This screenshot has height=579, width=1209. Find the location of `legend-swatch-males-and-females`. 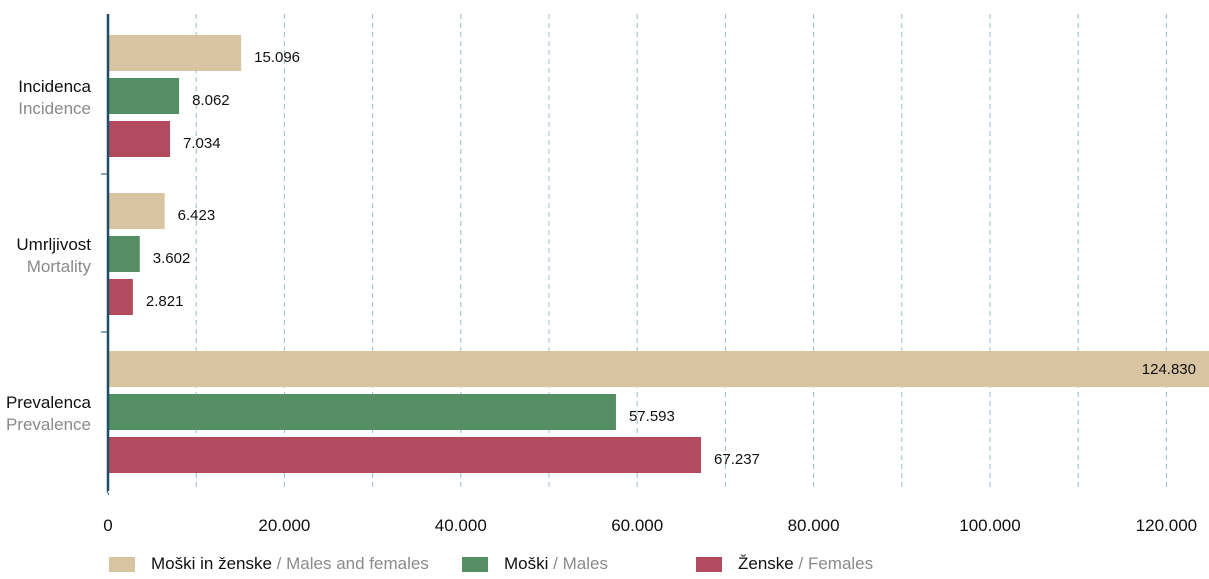

legend-swatch-males-and-females is located at coordinates (122, 564).